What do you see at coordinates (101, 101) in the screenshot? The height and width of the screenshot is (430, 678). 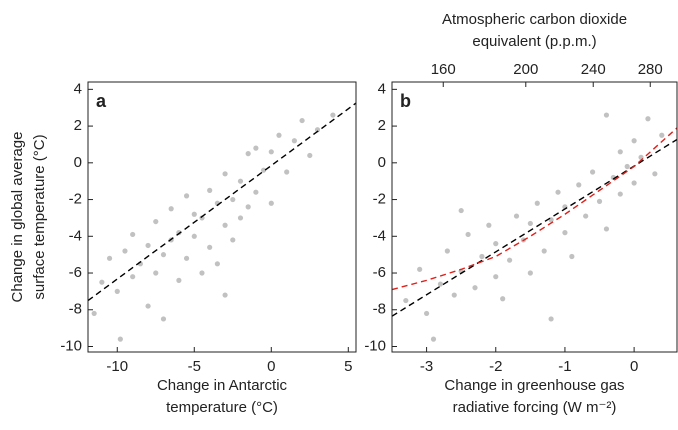 I see `panel-label: a` at bounding box center [101, 101].